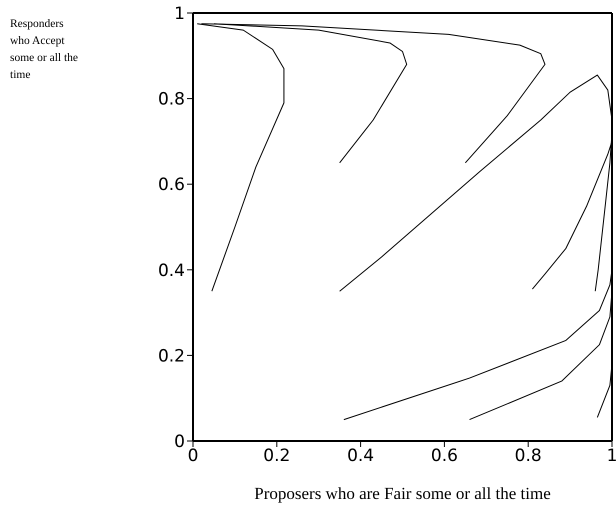 This screenshot has width=616, height=511. Describe the element at coordinates (402, 493) in the screenshot. I see `x-axis-title: Proposers who are Fair some or all the time` at that location.